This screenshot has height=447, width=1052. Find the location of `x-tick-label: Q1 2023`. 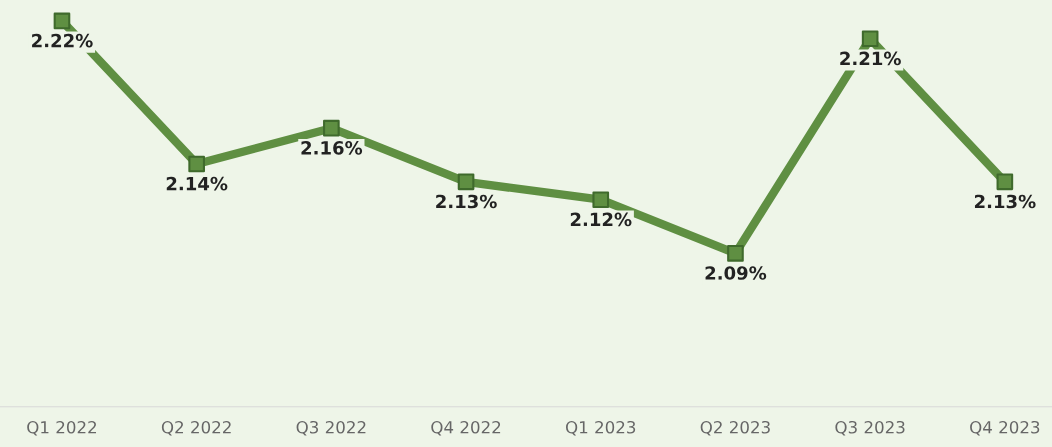

x-tick-label: Q1 2023 is located at coordinates (600, 428).